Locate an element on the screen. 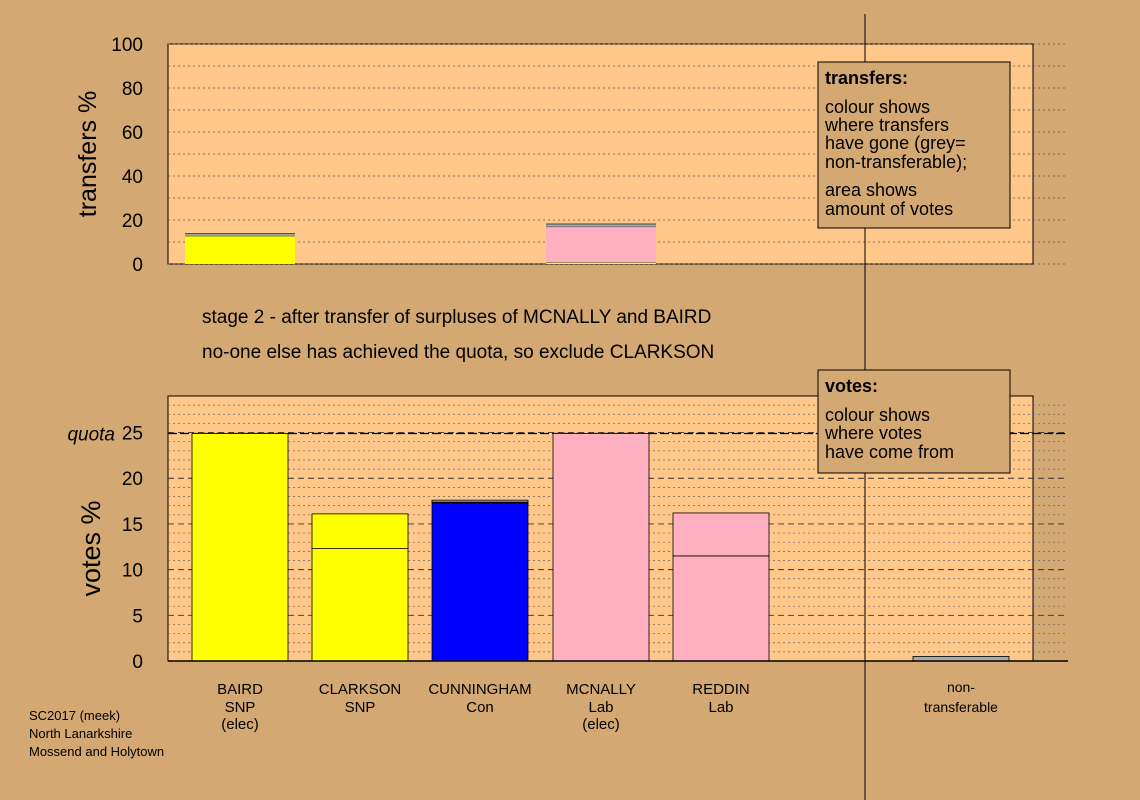 The width and height of the screenshot is (1140, 800). votes-tick-label: 25 is located at coordinates (132, 434).